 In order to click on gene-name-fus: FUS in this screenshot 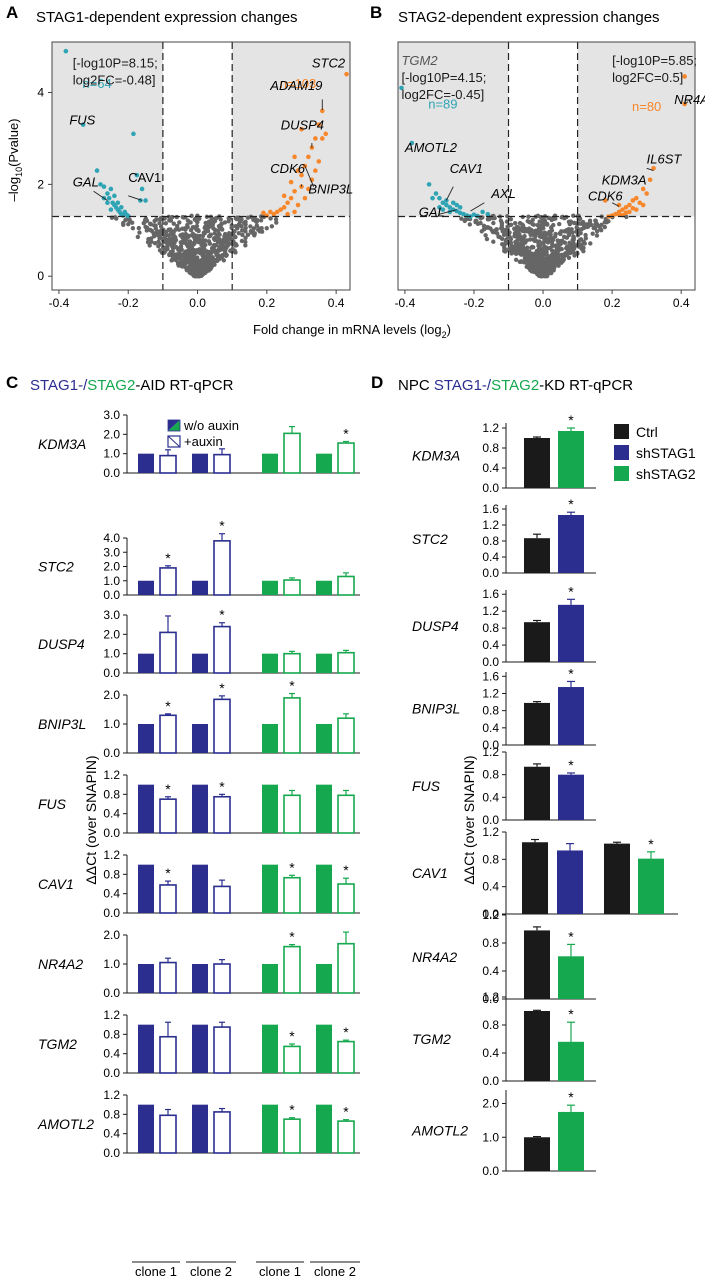, I will do `click(426, 786)`.